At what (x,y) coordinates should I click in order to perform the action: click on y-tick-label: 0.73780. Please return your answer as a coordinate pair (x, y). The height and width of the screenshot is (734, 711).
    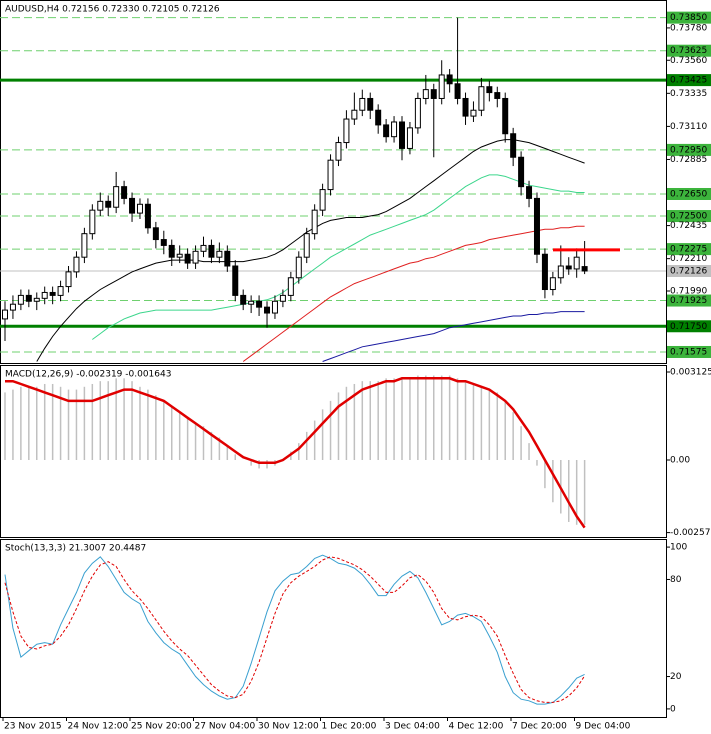
    Looking at the image, I should click on (688, 28).